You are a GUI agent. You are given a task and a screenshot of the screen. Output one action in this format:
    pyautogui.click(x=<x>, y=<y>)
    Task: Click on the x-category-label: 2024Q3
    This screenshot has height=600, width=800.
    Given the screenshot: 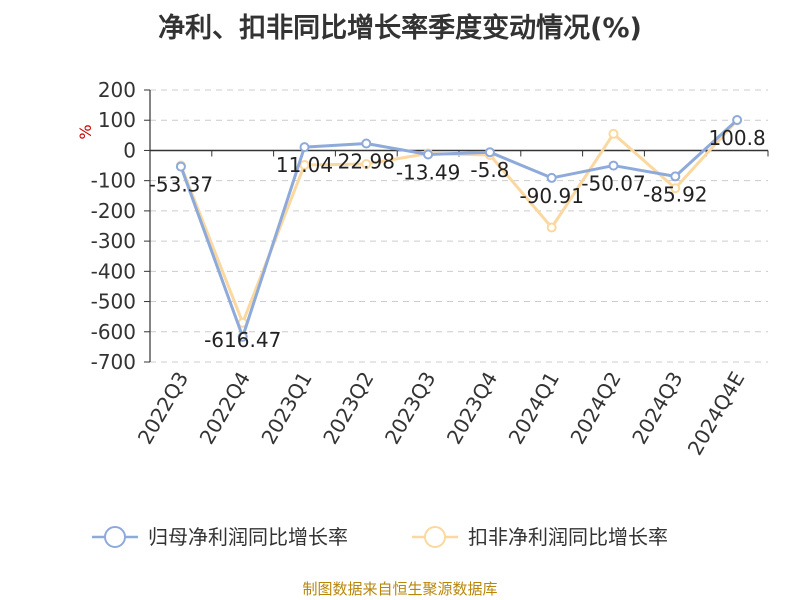 What is the action you would take?
    pyautogui.click(x=657, y=408)
    